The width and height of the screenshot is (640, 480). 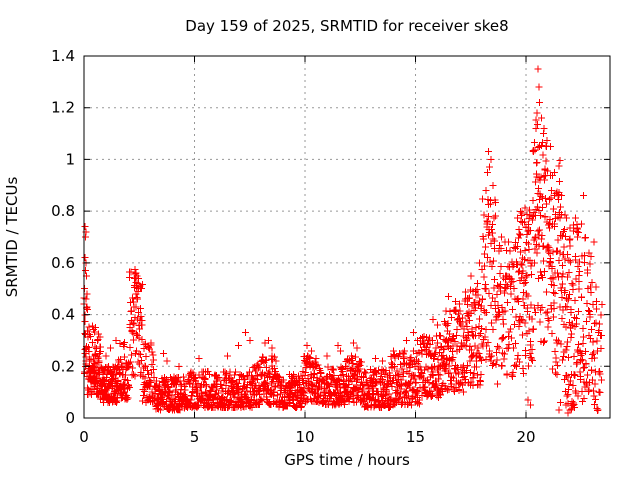 I want to click on y-tick-label: 0.2, so click(x=63, y=366).